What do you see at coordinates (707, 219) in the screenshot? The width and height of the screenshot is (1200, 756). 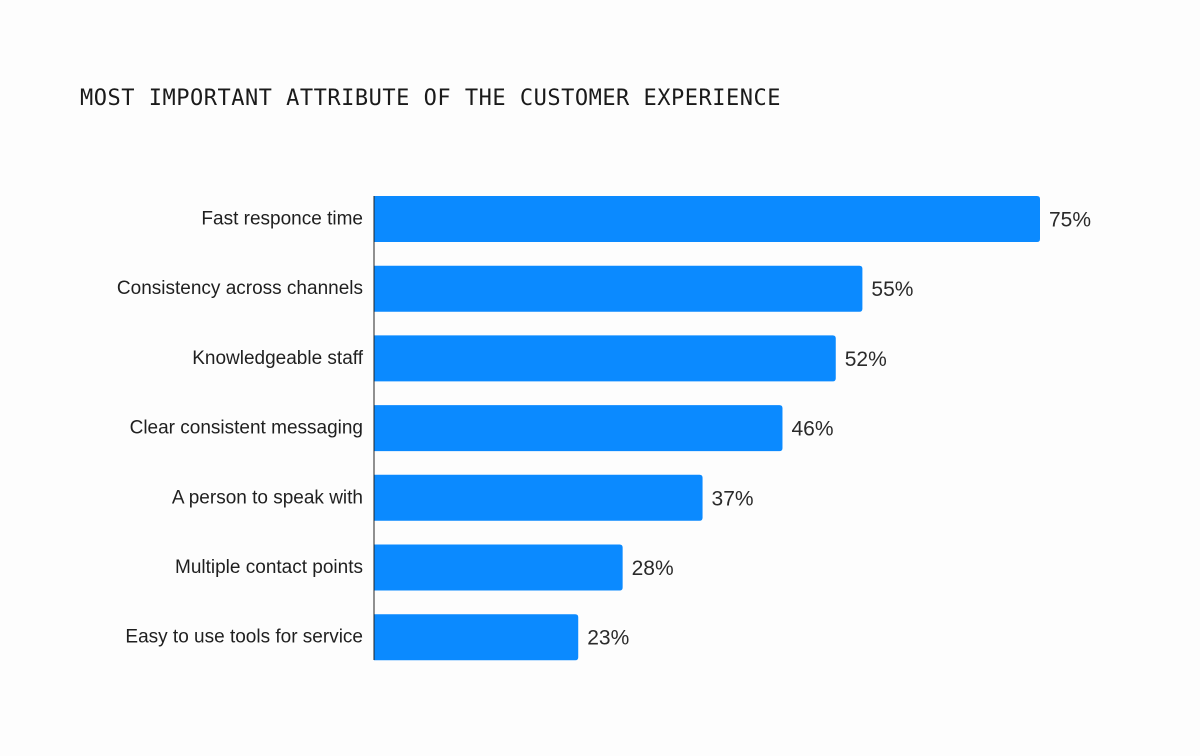 I see `bar-fast-responce-time` at bounding box center [707, 219].